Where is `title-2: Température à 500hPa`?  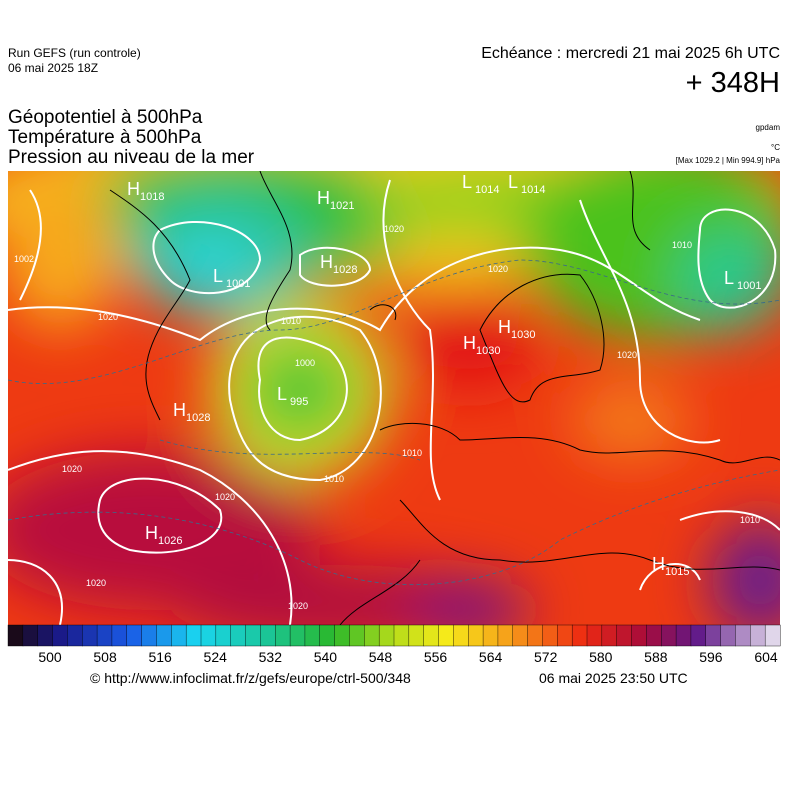 title-2: Température à 500hPa is located at coordinates (105, 137).